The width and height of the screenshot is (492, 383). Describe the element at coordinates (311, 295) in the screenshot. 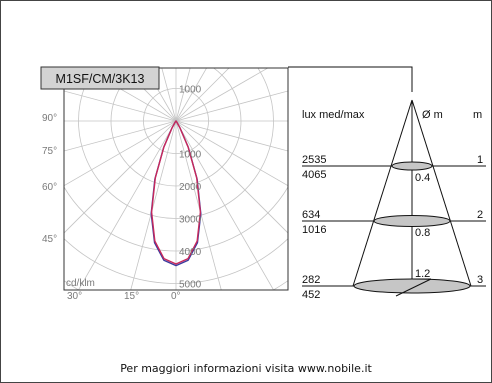

I see `lux-max: 452` at that location.